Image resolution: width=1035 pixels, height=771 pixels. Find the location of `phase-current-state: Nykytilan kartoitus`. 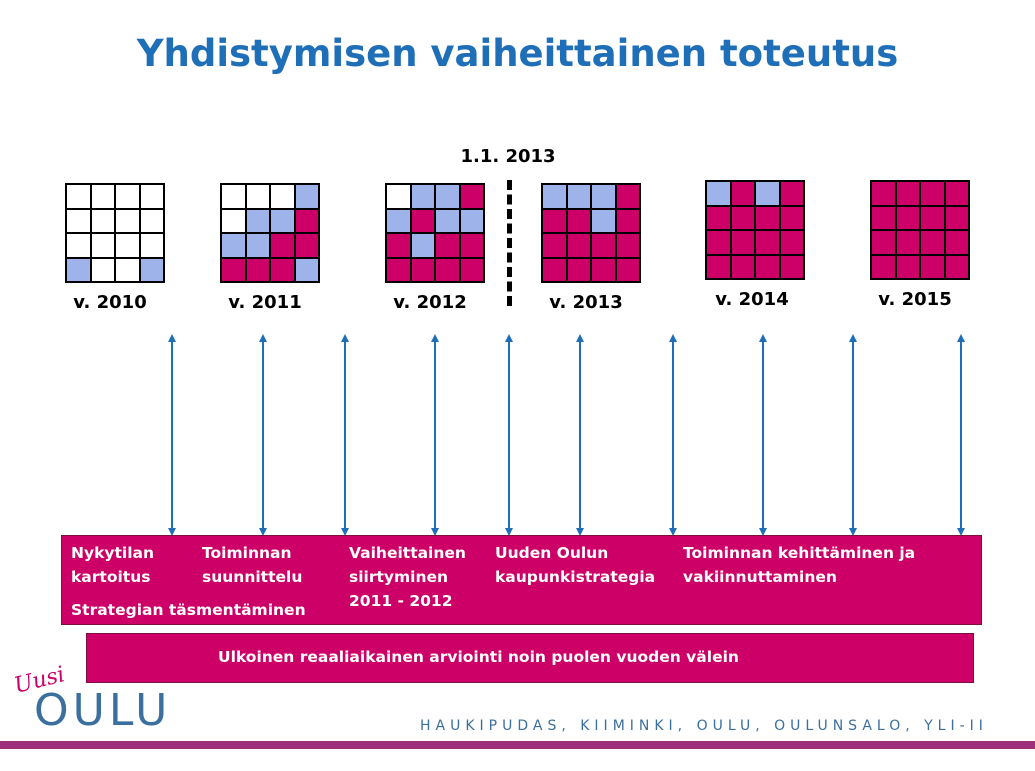

phase-current-state: Nykytilan kartoitus is located at coordinates (112, 565).